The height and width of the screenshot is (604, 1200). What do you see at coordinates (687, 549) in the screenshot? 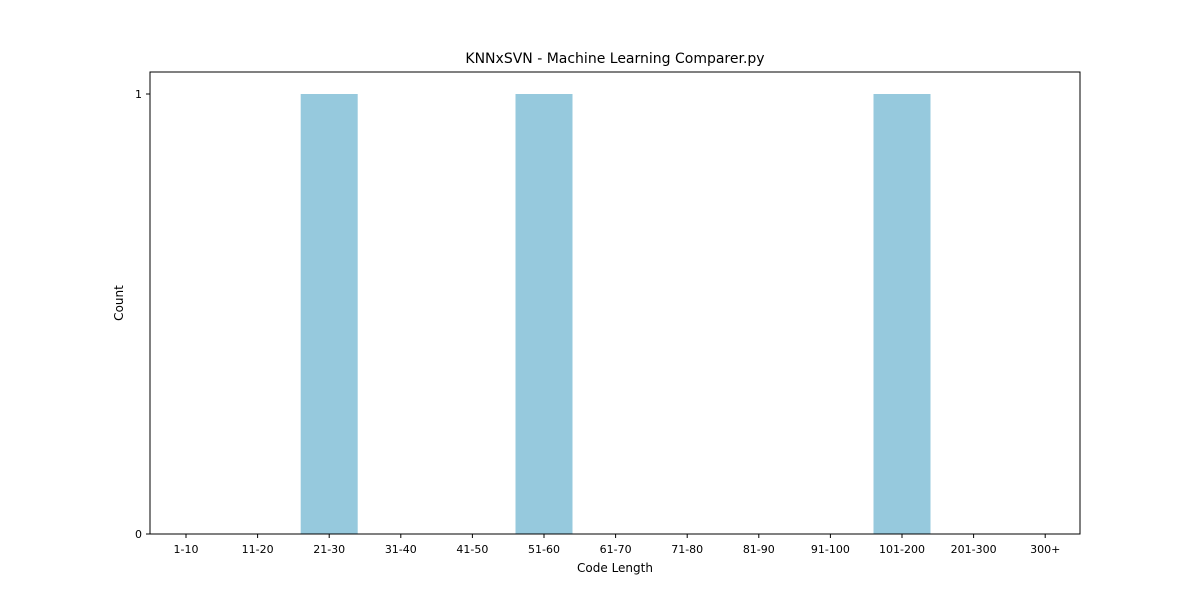
I see `x-tick-label: 71-80` at bounding box center [687, 549].